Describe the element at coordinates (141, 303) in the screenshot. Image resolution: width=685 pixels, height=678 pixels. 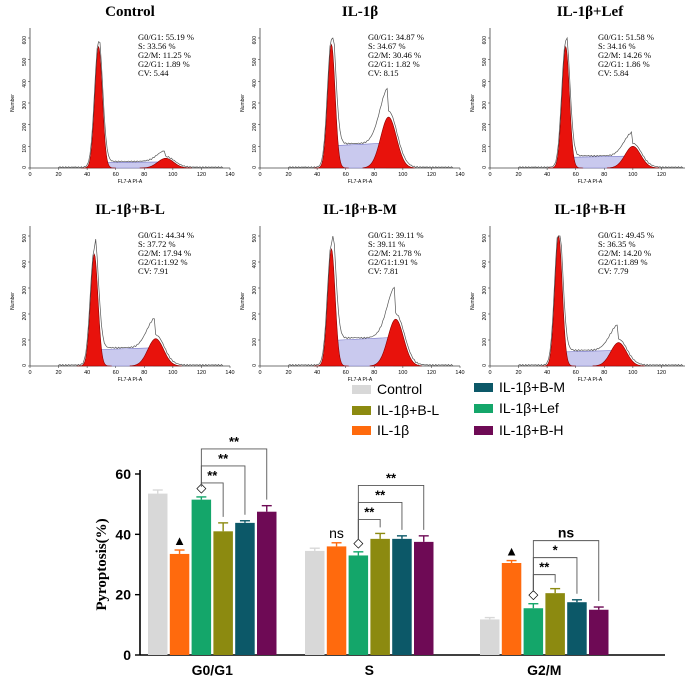
I see `histogram-outline` at that location.